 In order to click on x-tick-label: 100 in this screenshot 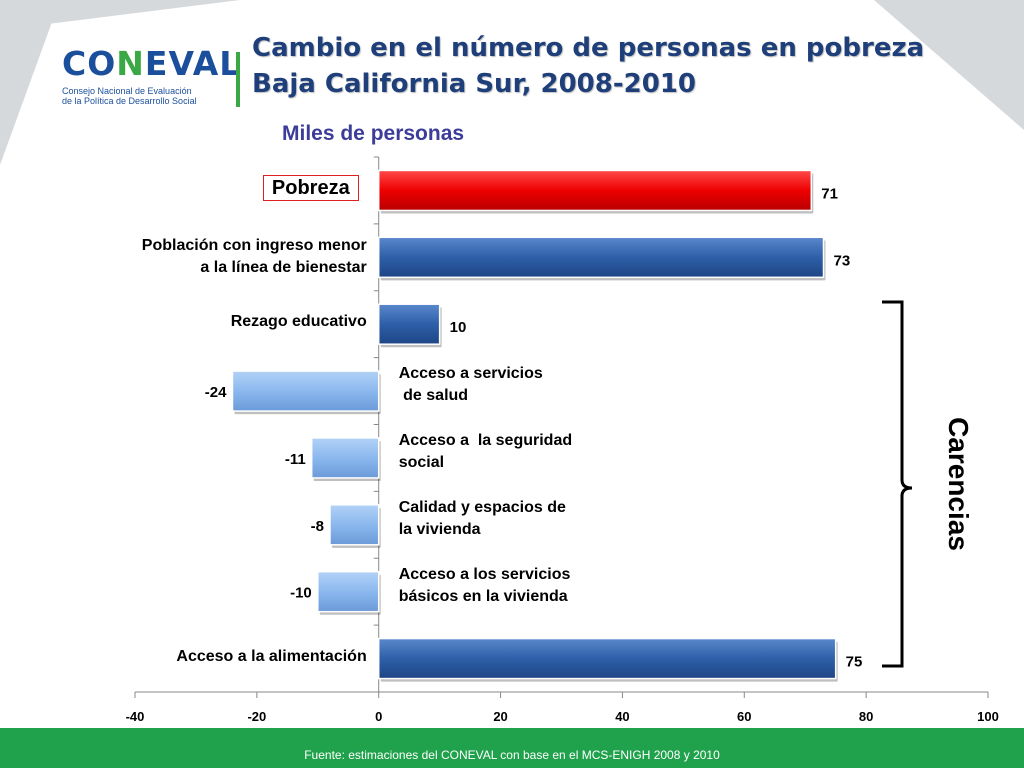, I will do `click(988, 716)`.